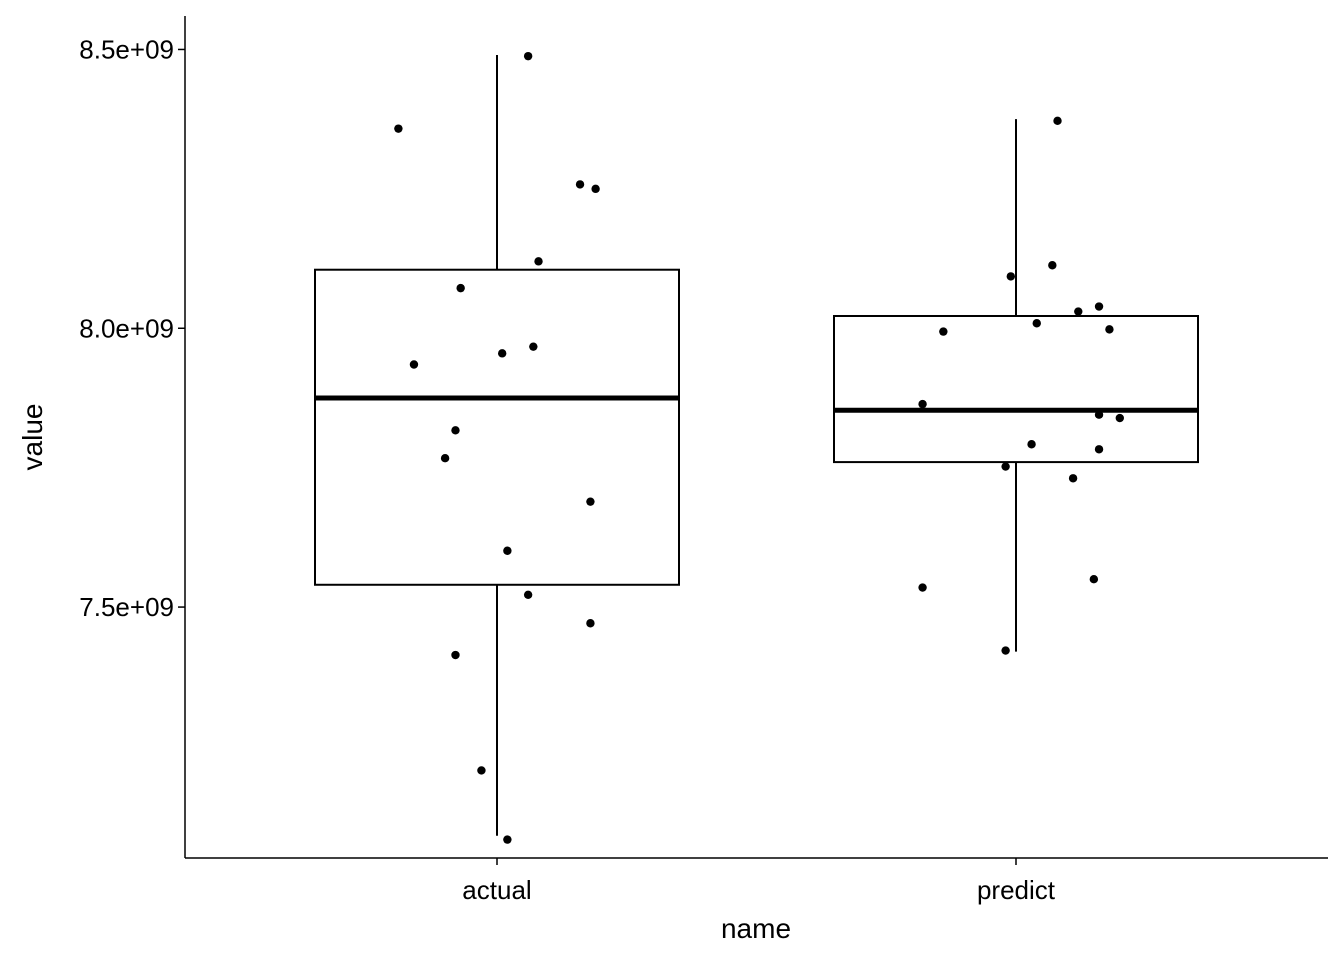 This screenshot has width=1344, height=960. I want to click on y-axis-title: value, so click(32, 437).